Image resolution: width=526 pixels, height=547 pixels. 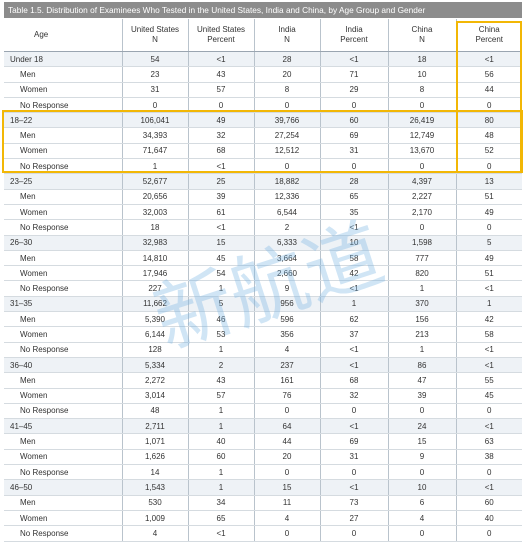 I want to click on cell: 29, so click(x=353, y=90).